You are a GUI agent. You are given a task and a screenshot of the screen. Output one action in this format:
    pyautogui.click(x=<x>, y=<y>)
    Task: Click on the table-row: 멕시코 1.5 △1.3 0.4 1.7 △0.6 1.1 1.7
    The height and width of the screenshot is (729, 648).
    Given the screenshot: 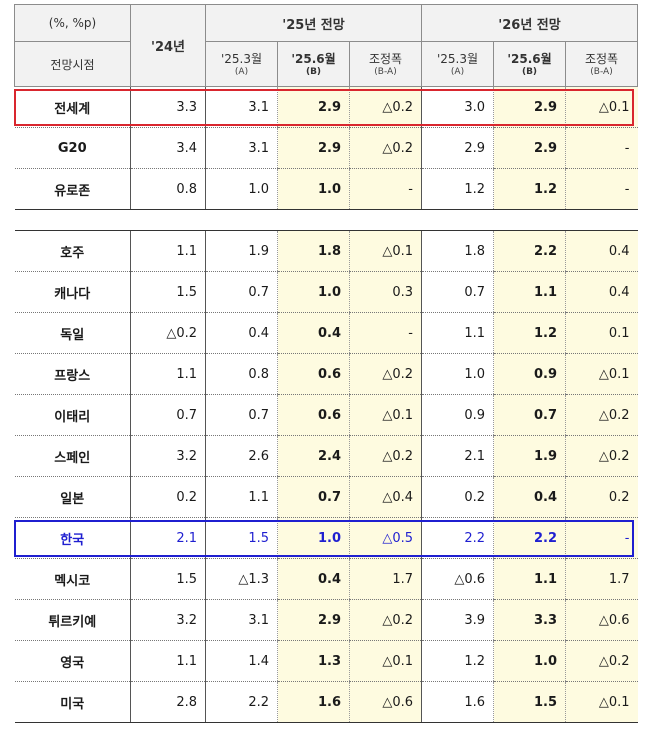 What is the action you would take?
    pyautogui.click(x=326, y=579)
    